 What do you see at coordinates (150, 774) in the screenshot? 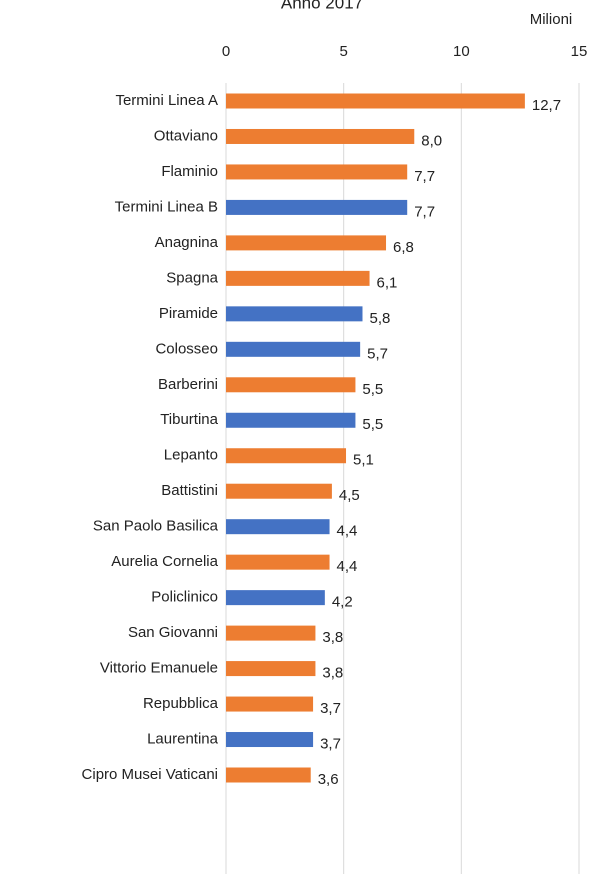
I see `y-tick-label: Cipro Musei Vaticani` at bounding box center [150, 774].